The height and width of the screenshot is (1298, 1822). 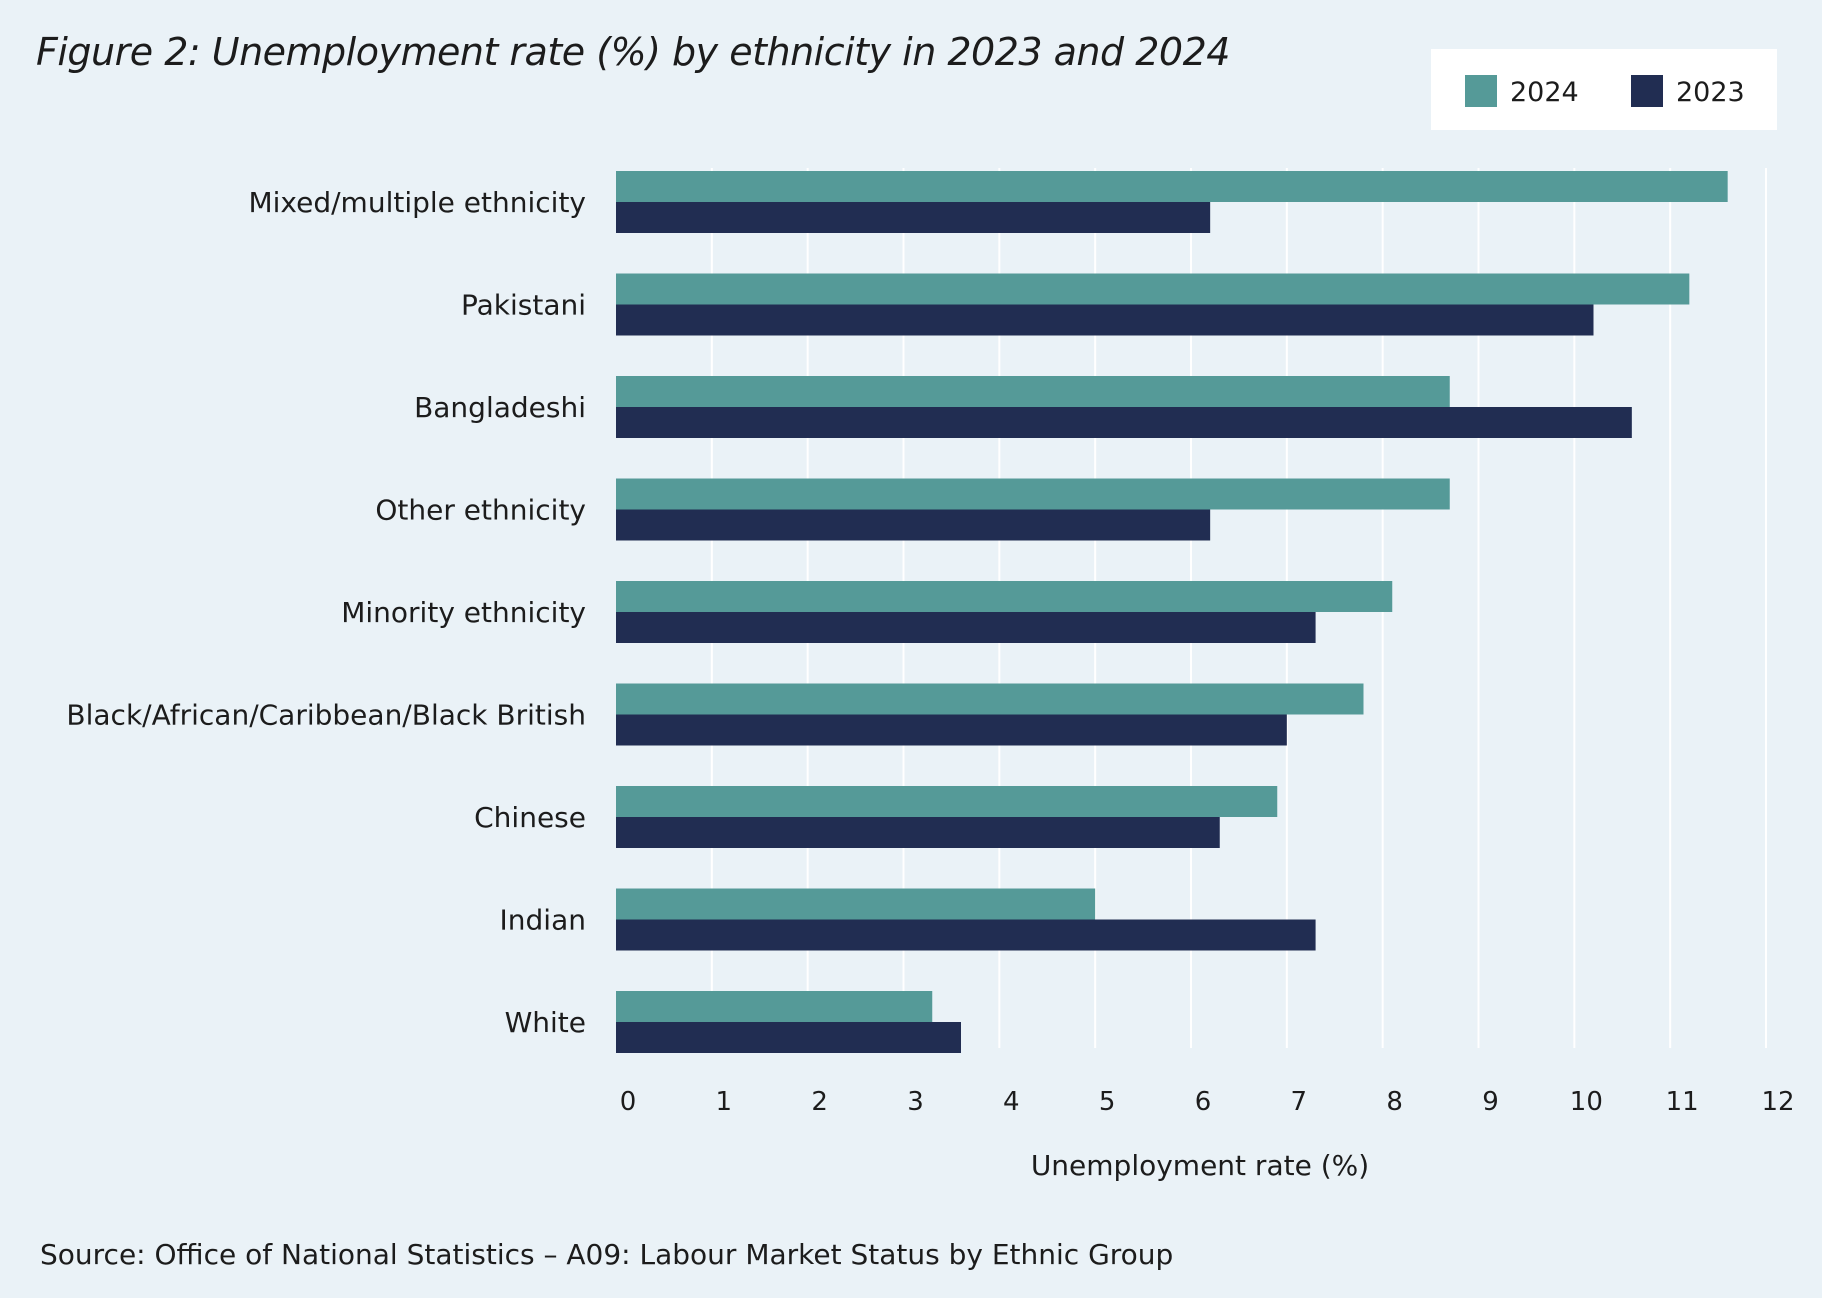 I want to click on category-label-chinese: Chinese, so click(x=530, y=817).